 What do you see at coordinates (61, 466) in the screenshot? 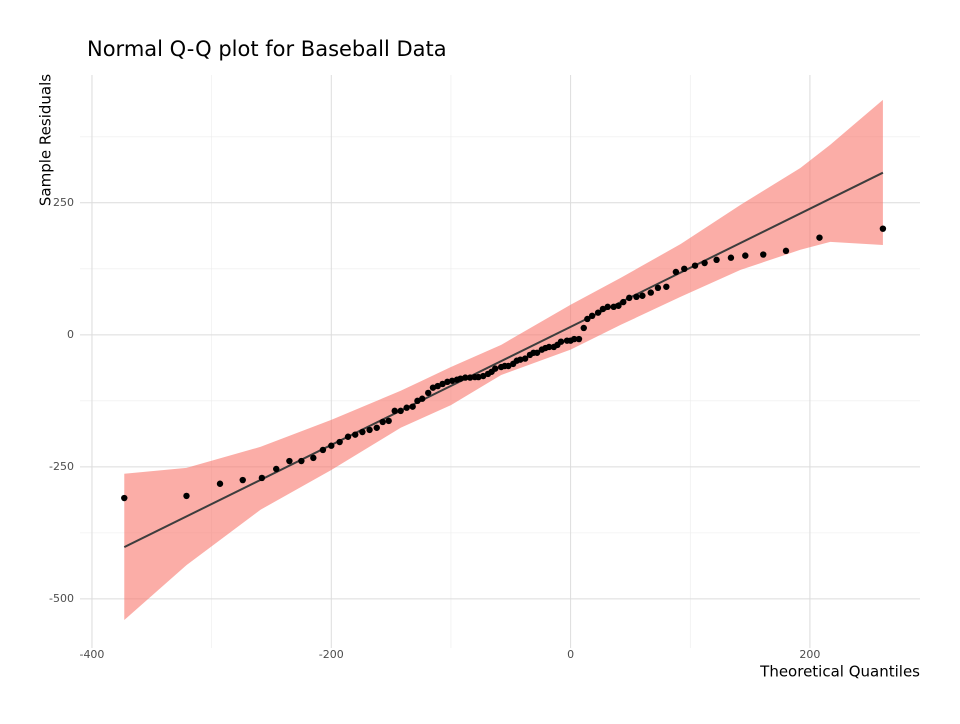
I see `y-tick-label: -250` at bounding box center [61, 466].